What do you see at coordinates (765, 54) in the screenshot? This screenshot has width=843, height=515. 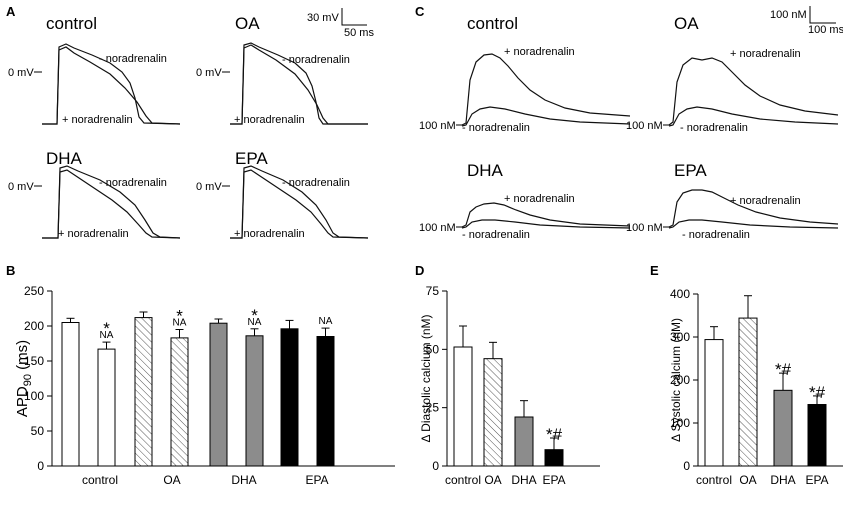 I see `ca-upper-label-oa: + noradrenalin` at bounding box center [765, 54].